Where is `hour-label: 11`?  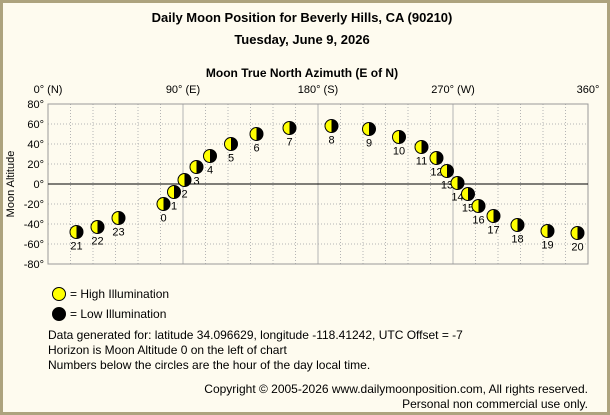
hour-label: 11 is located at coordinates (421, 162).